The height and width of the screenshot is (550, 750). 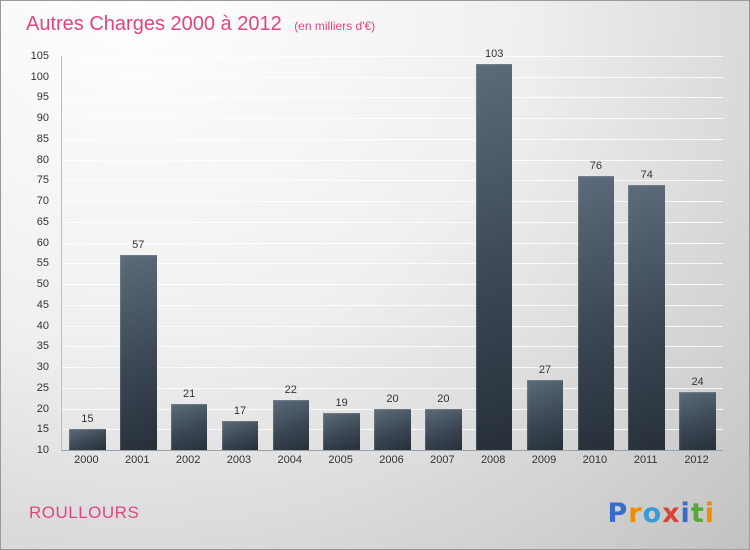 What do you see at coordinates (290, 460) in the screenshot?
I see `x-tick-label: 2004` at bounding box center [290, 460].